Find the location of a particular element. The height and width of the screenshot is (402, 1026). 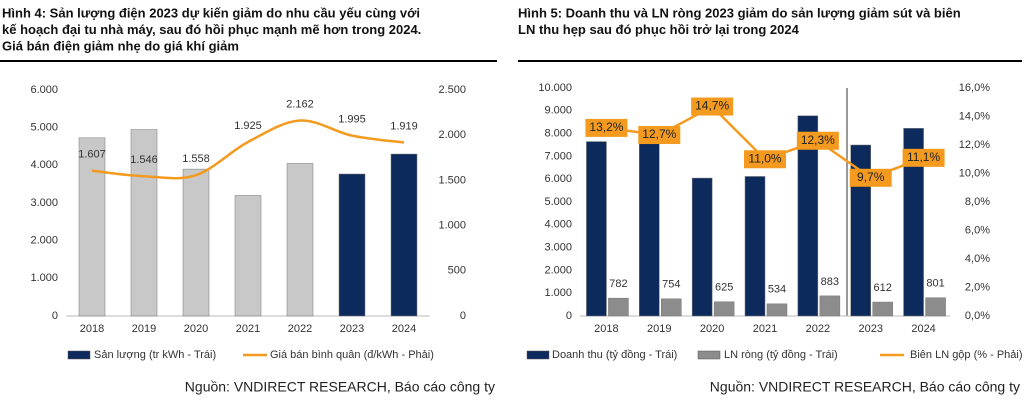

y-tick-label: 10.000 is located at coordinates (555, 88).